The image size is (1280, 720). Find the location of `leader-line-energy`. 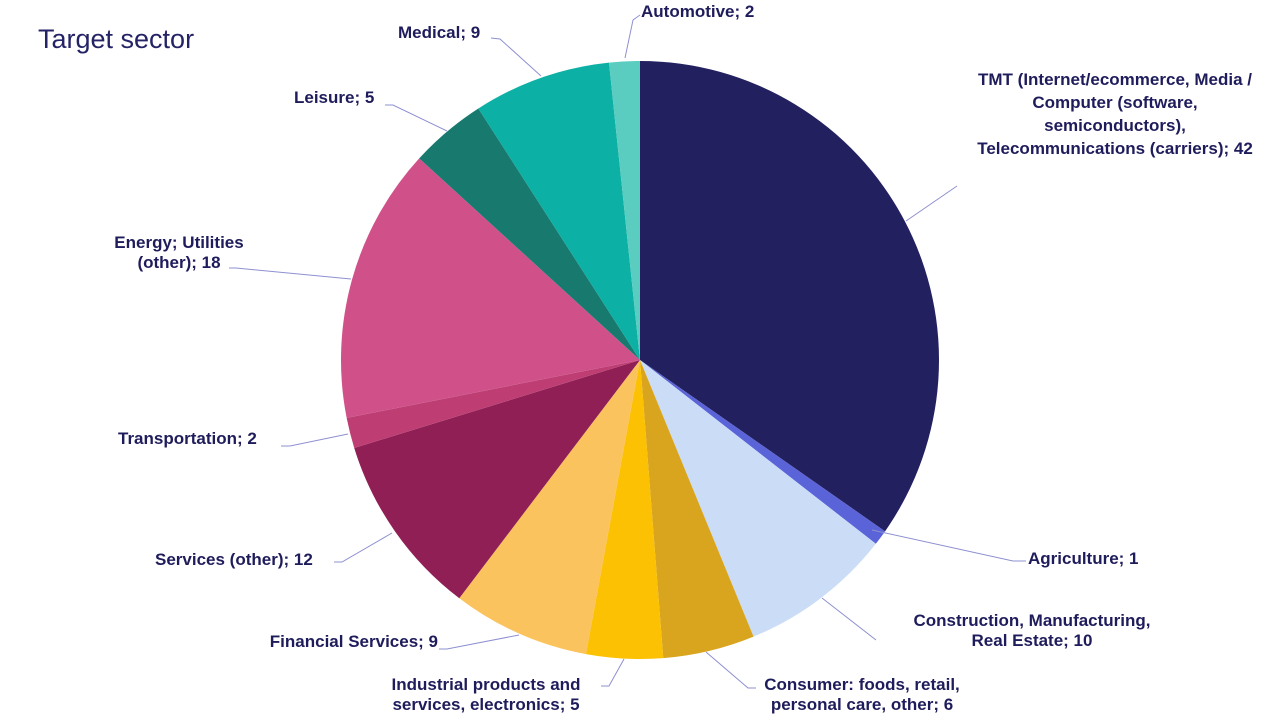

leader-line-energy is located at coordinates (290, 273).